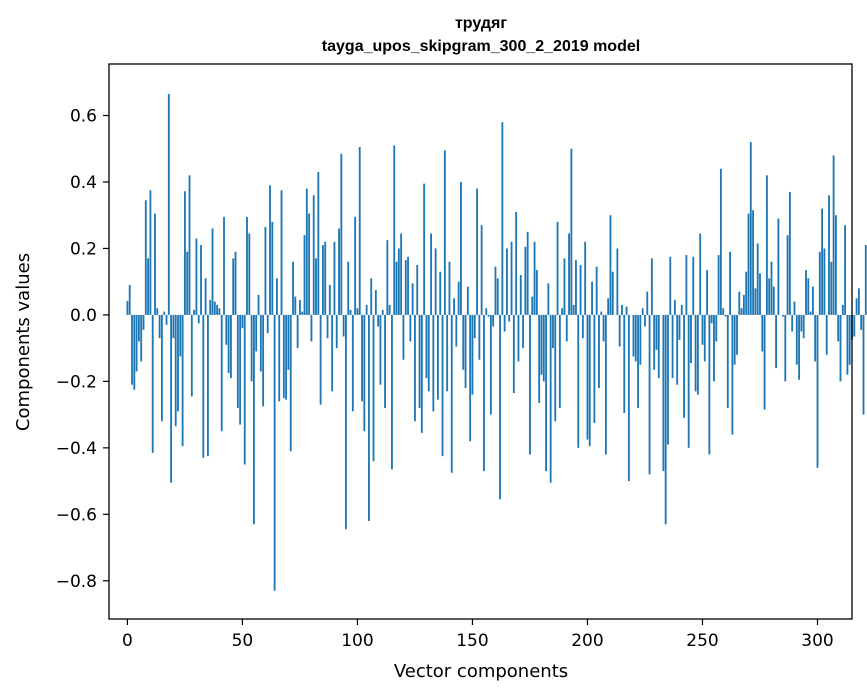 Image resolution: width=867 pixels, height=696 pixels. What do you see at coordinates (82, 349) in the screenshot?
I see `y-axis-ticks: −0.8 −0.6 −0.4 −0.2 0.0 0.2 0.4 0.6` at bounding box center [82, 349].